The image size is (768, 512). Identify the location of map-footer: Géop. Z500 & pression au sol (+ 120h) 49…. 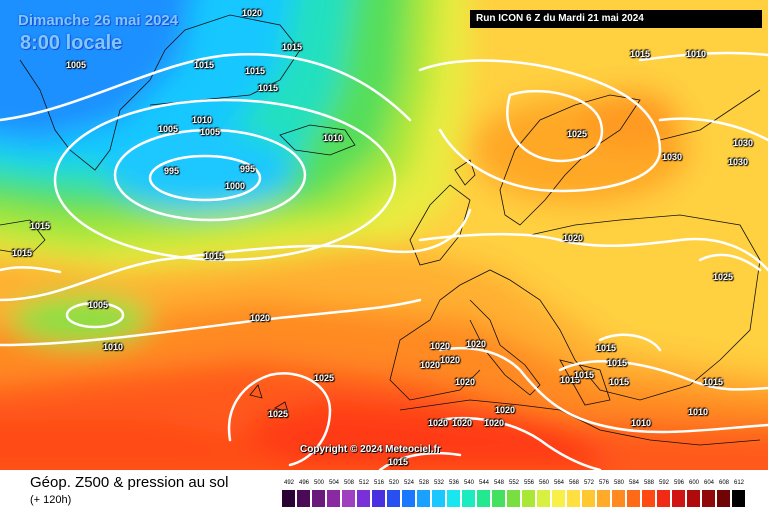
(384, 491).